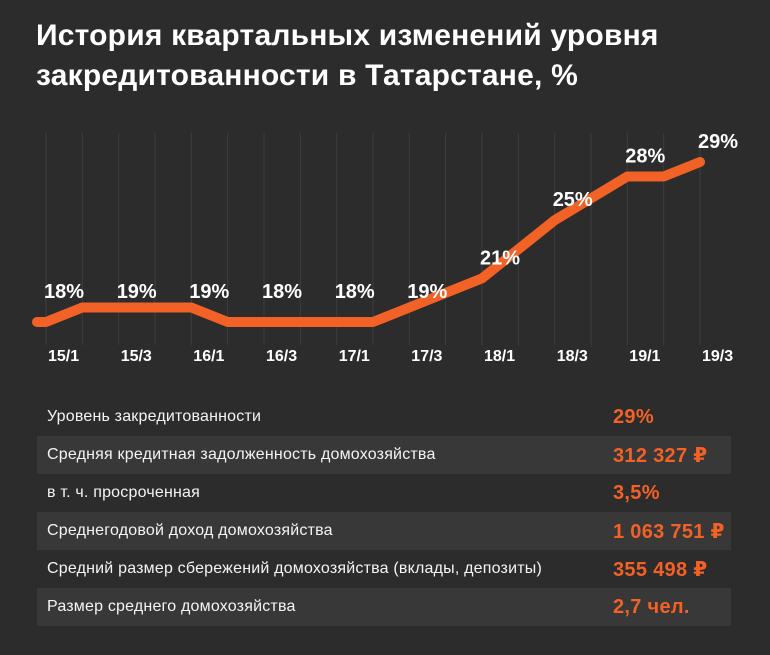 This screenshot has height=655, width=770. Describe the element at coordinates (636, 492) in the screenshot. I see `row-value: 3,5%` at that location.